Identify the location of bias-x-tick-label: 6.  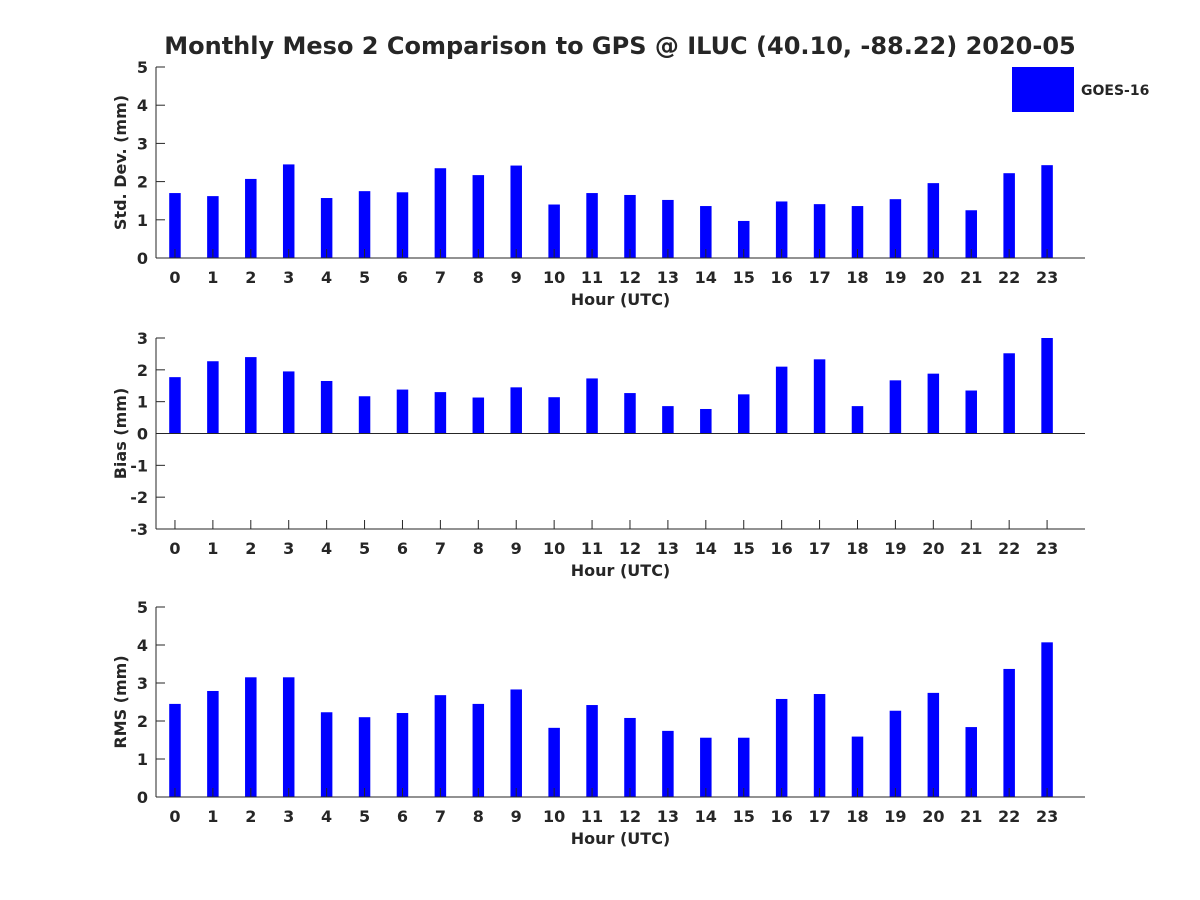
(402, 548).